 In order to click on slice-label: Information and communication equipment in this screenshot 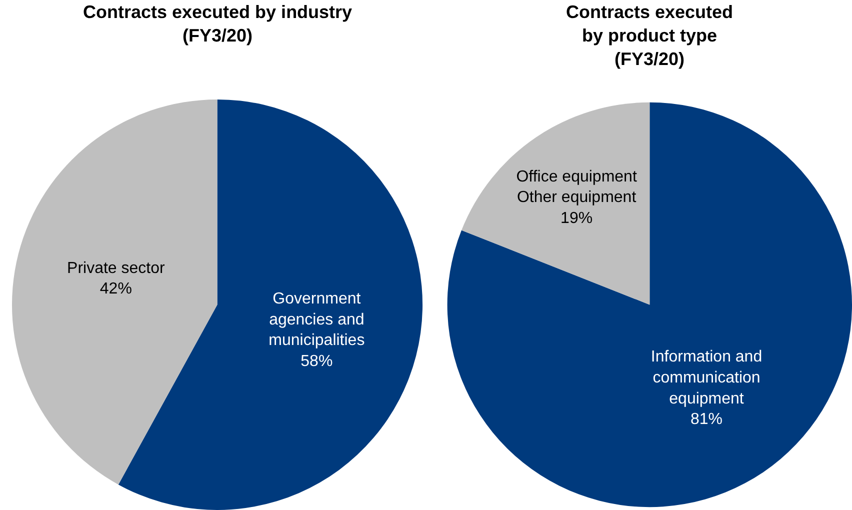, I will do `click(706, 378)`.